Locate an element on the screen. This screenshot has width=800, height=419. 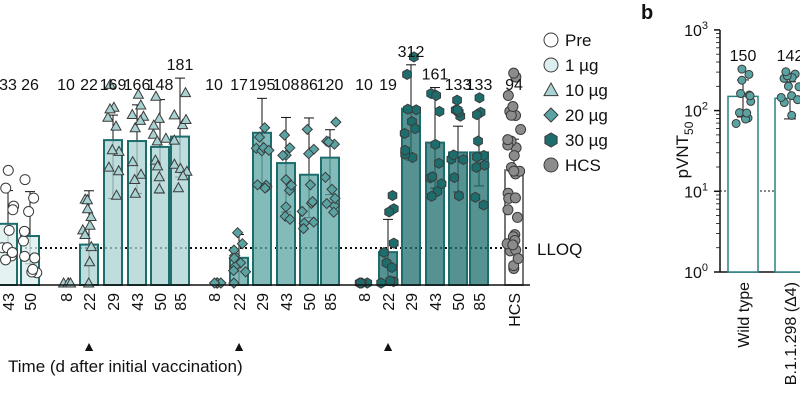
bar-group: 108 43 is located at coordinates (286, 194).